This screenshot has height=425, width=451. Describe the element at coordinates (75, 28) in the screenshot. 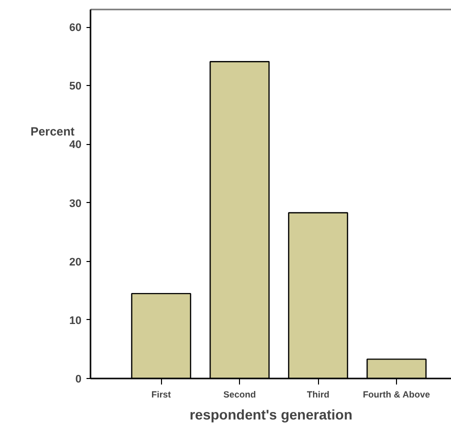

I see `y-tick-label: 60` at that location.